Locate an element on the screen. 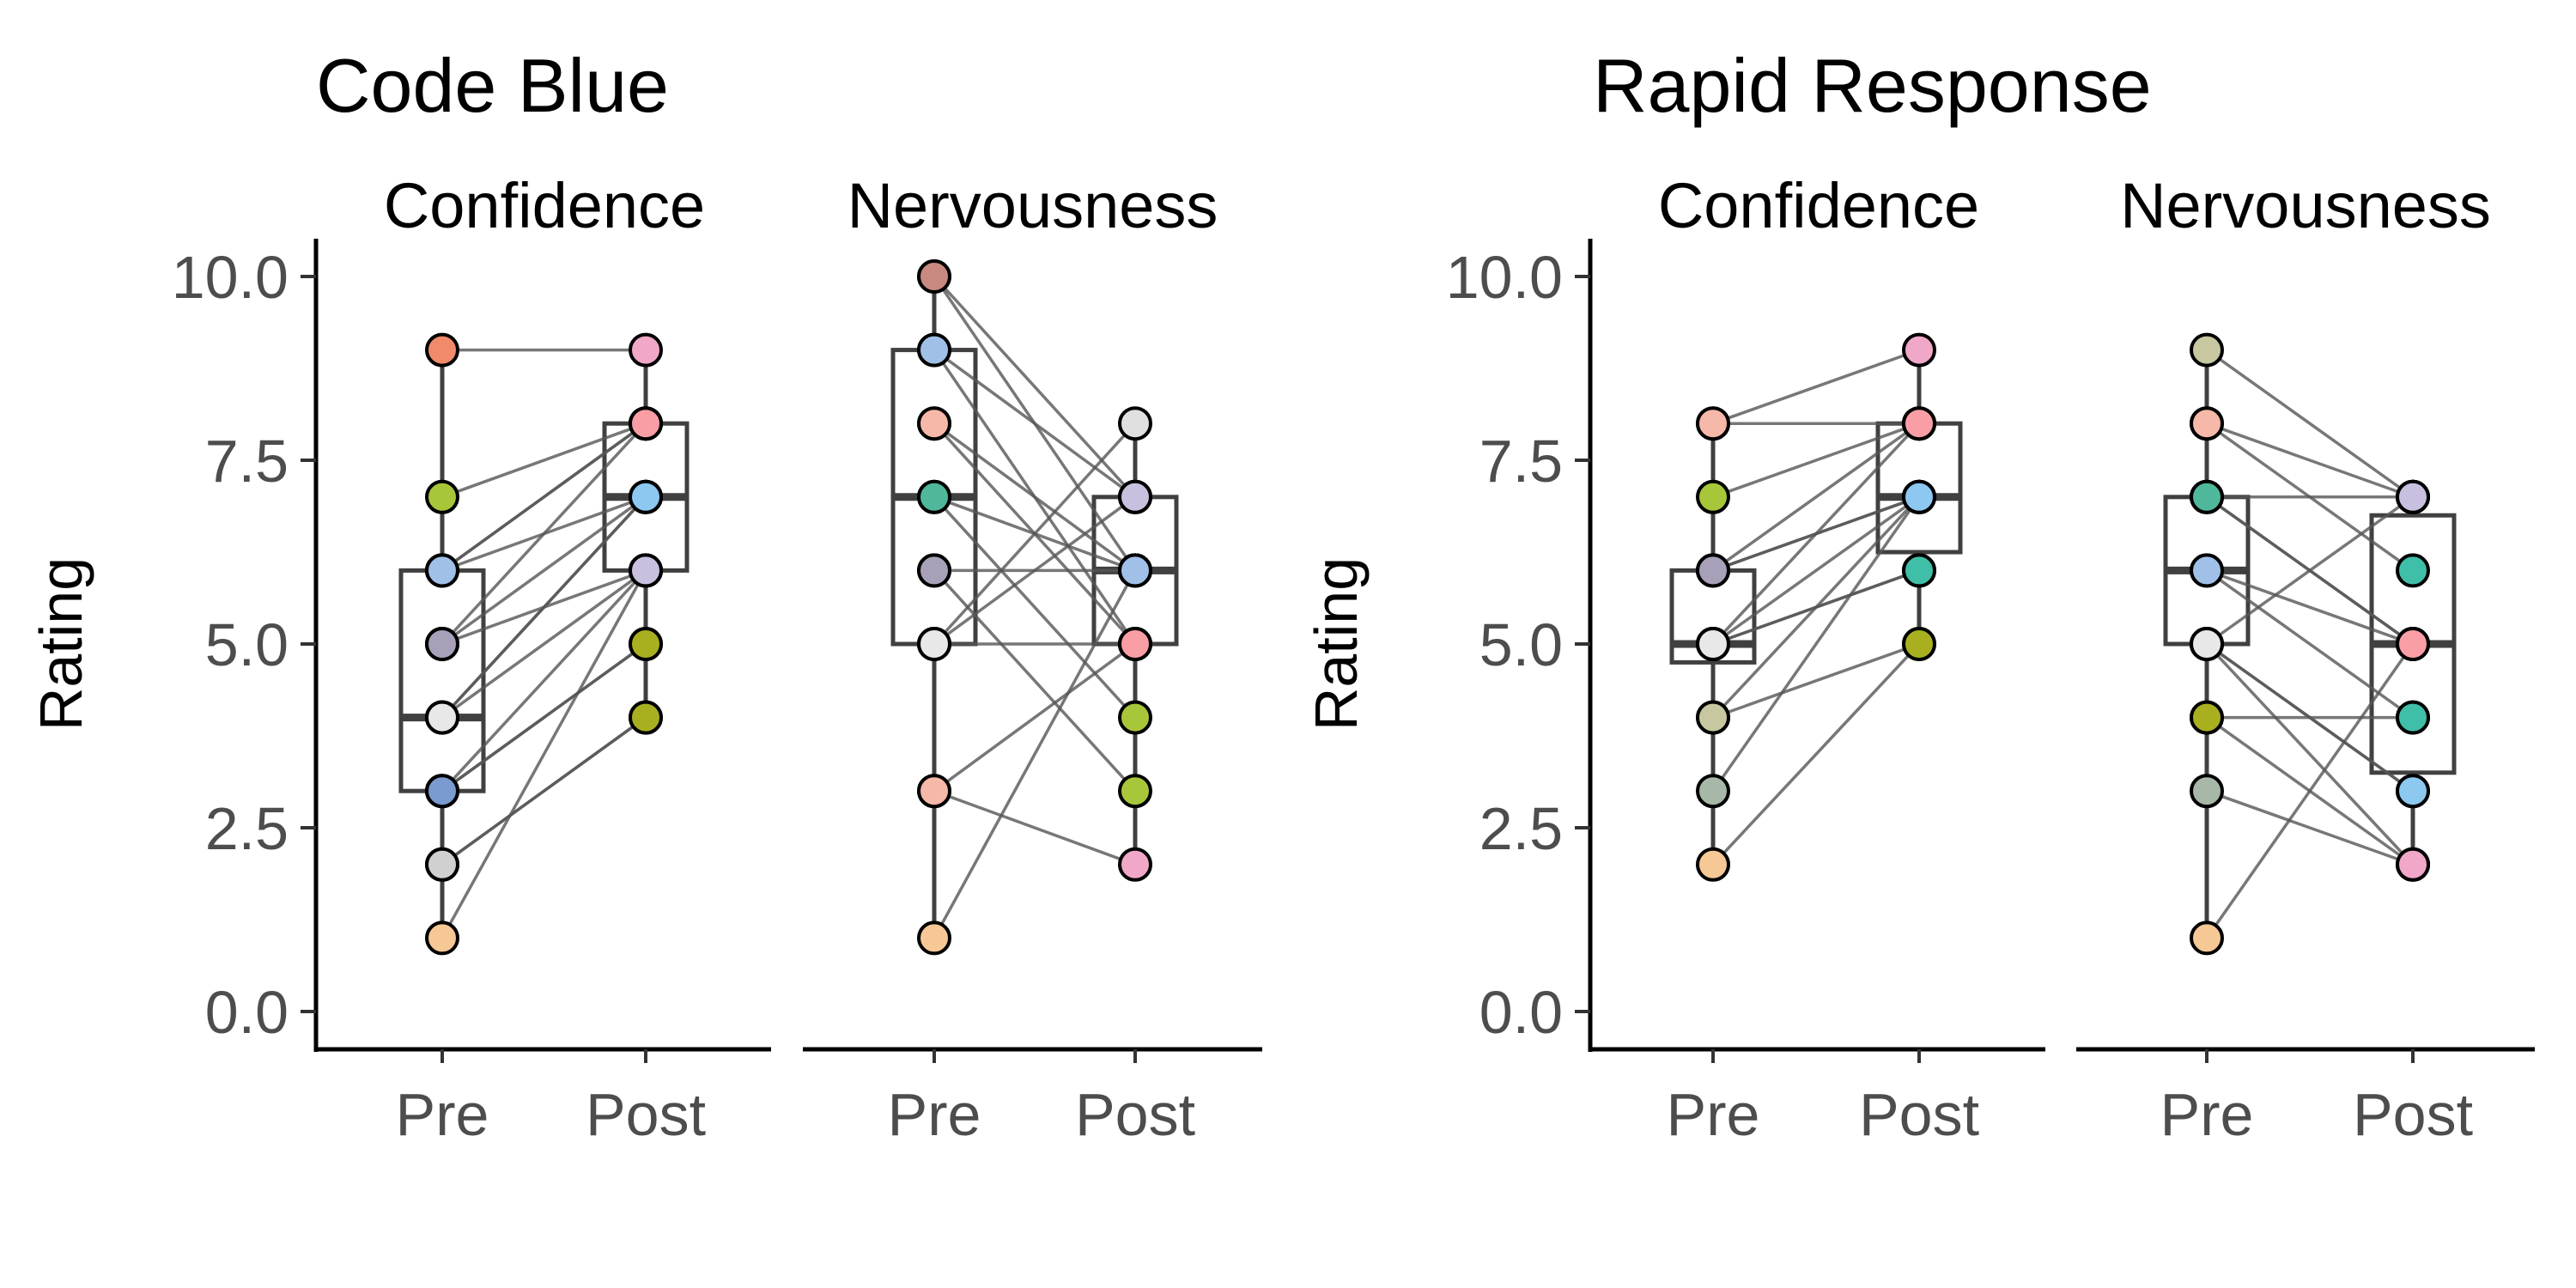 This screenshot has height=1288, width=2576. facet-strip-label: Nervousness is located at coordinates (2305, 206).